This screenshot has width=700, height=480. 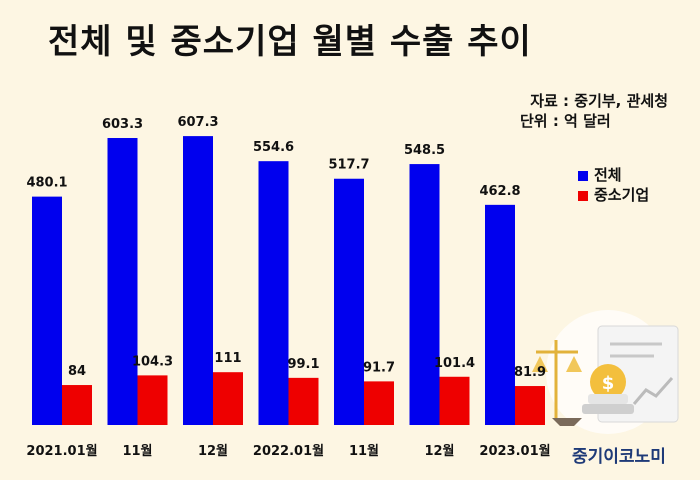 What do you see at coordinates (622, 195) in the screenshot?
I see `legend-label-sme: 중소기업` at bounding box center [622, 195].